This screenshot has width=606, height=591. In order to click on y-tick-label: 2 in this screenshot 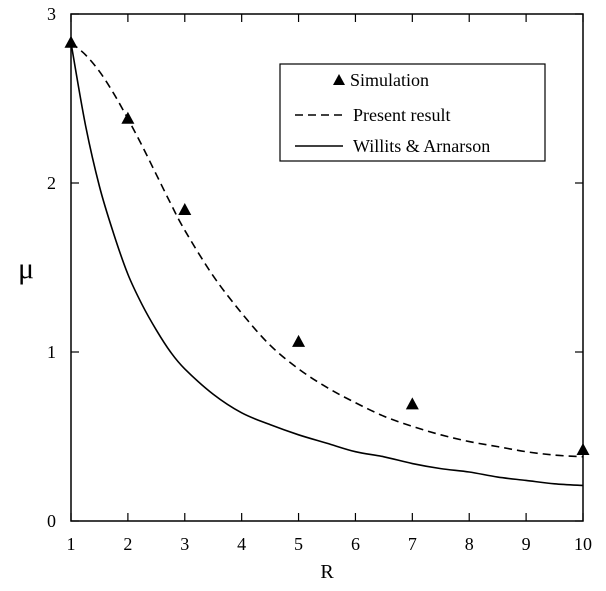, I will do `click(51, 183)`.